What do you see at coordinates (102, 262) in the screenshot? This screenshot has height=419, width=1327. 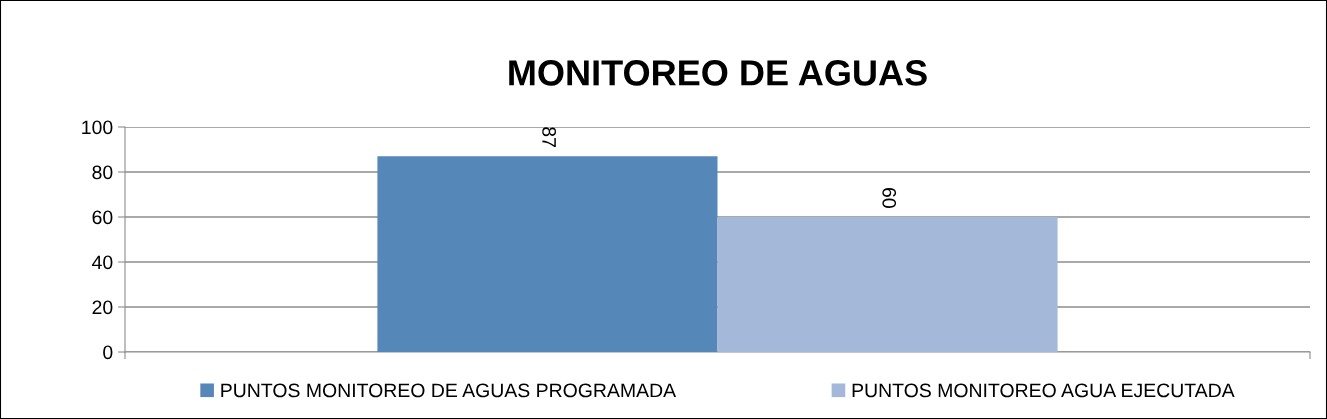 I see `y-tick-label: 40` at bounding box center [102, 262].